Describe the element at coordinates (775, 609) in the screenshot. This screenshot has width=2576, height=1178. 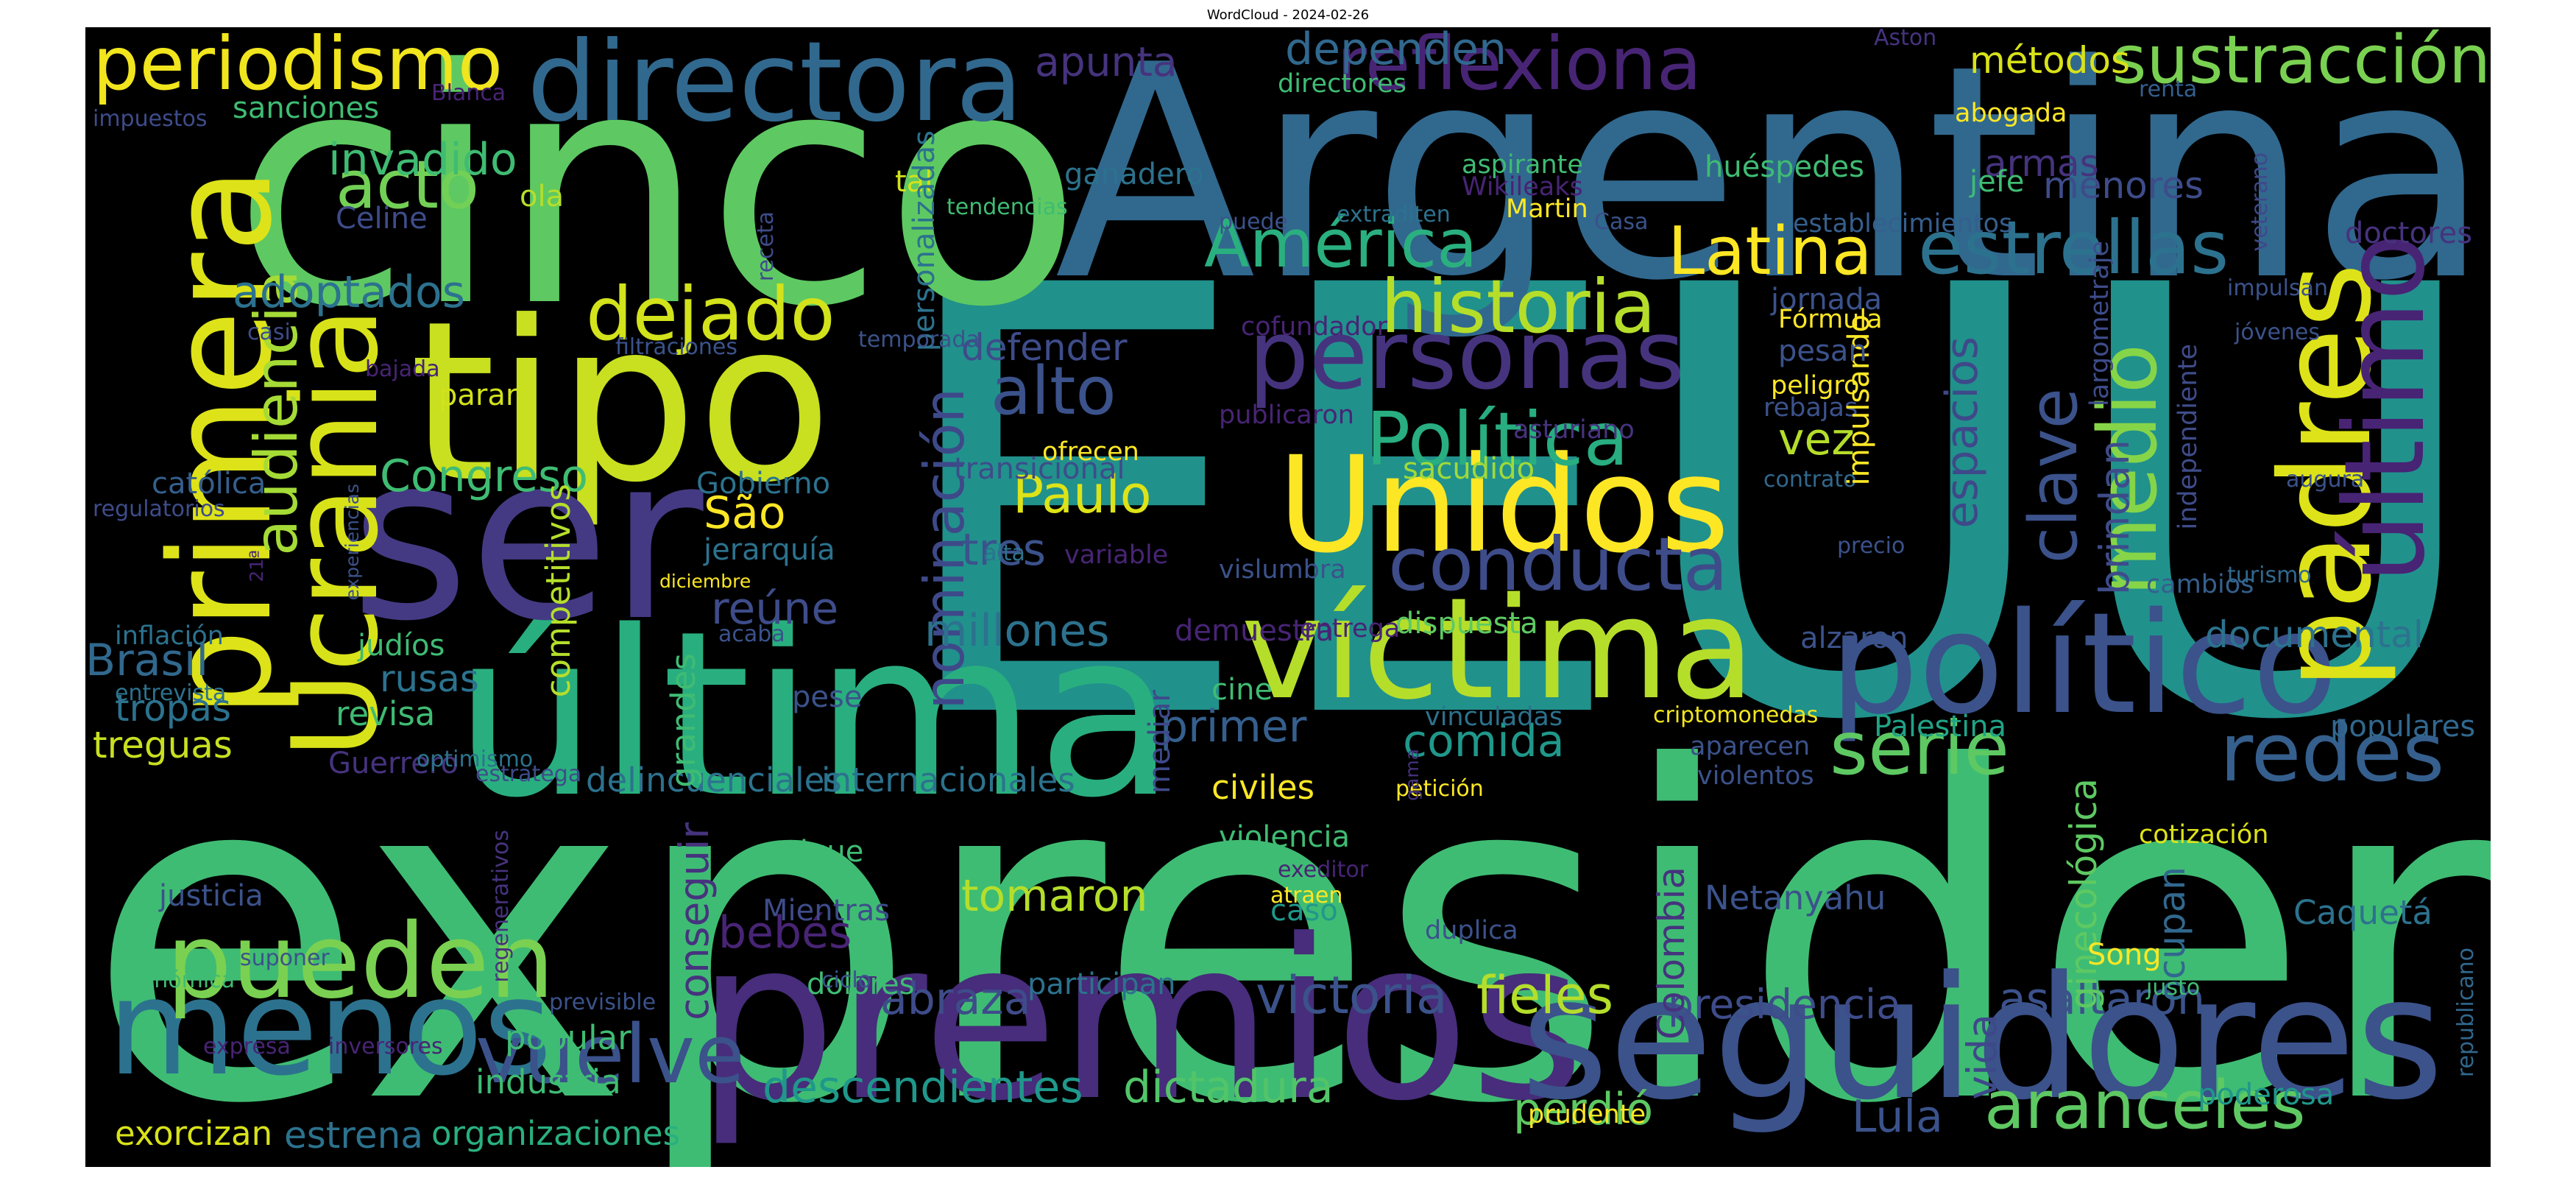
I see `word-reune: reúne` at that location.